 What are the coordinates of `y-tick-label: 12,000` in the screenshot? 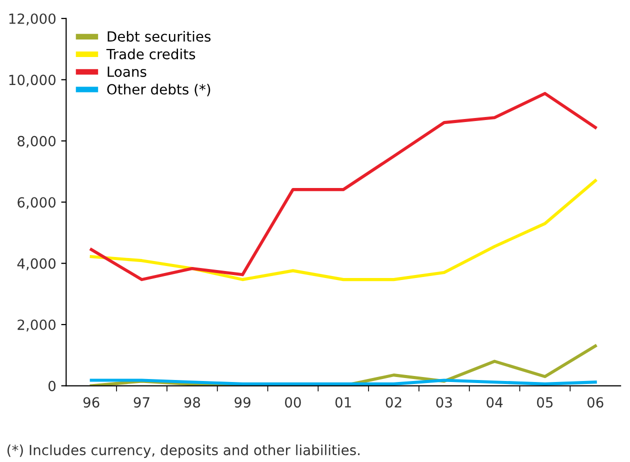 It's located at (32, 19).